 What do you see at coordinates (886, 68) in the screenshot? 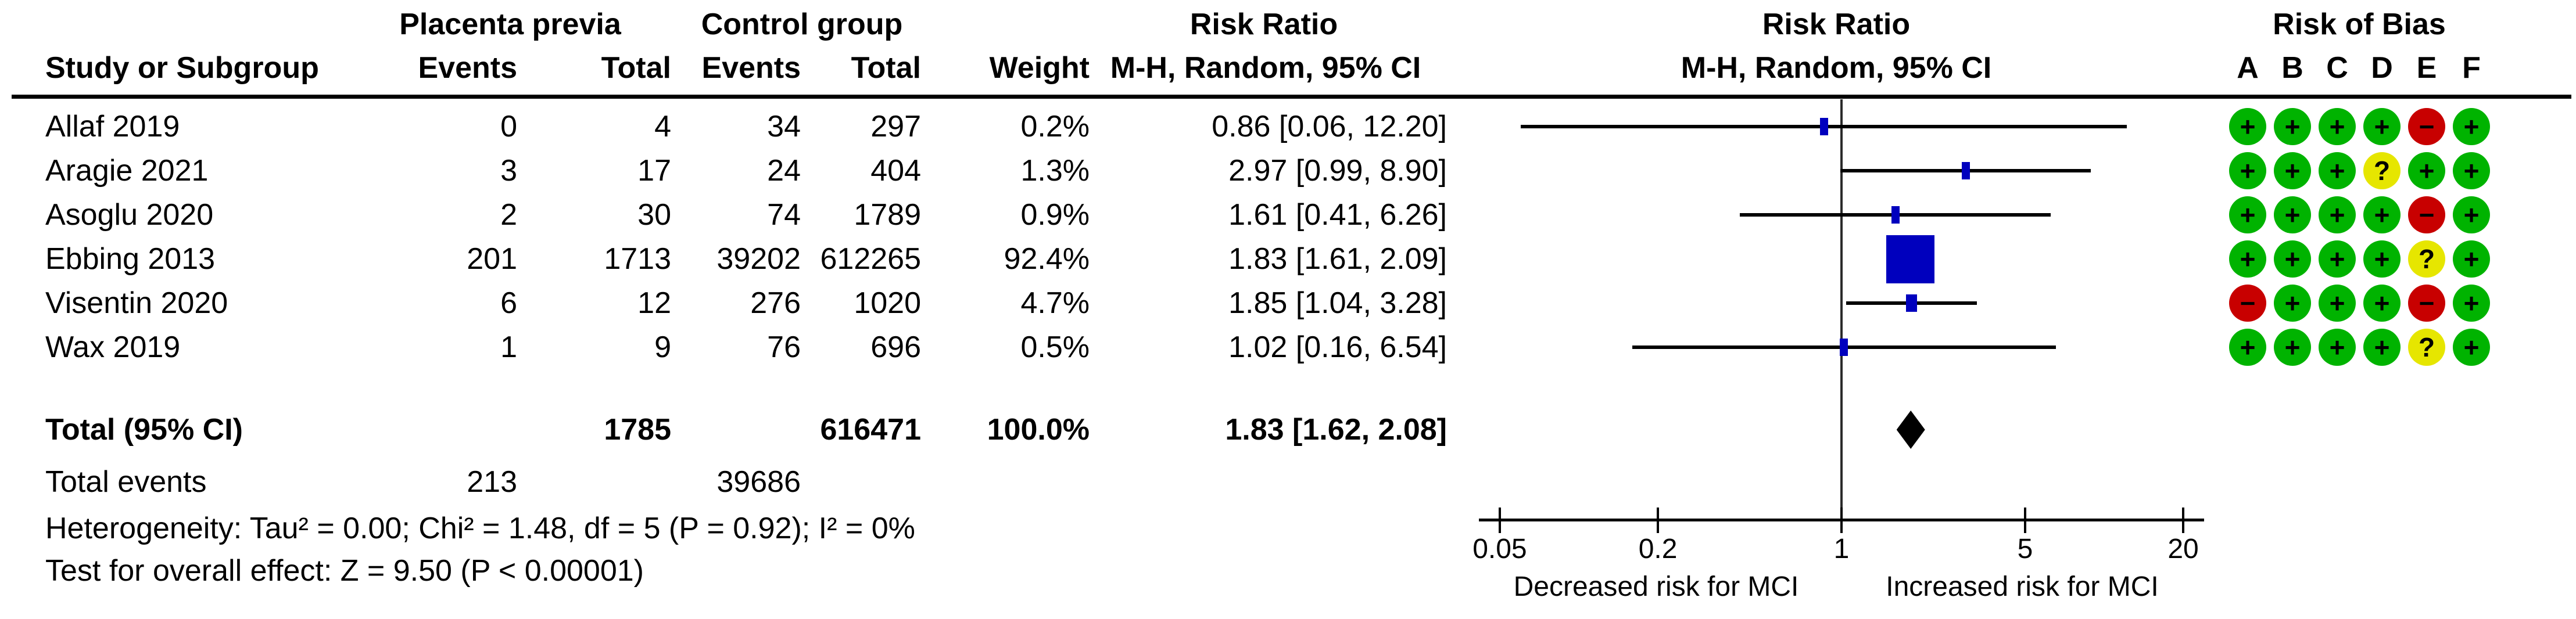
I see `col-header-total-2: Total` at bounding box center [886, 68].